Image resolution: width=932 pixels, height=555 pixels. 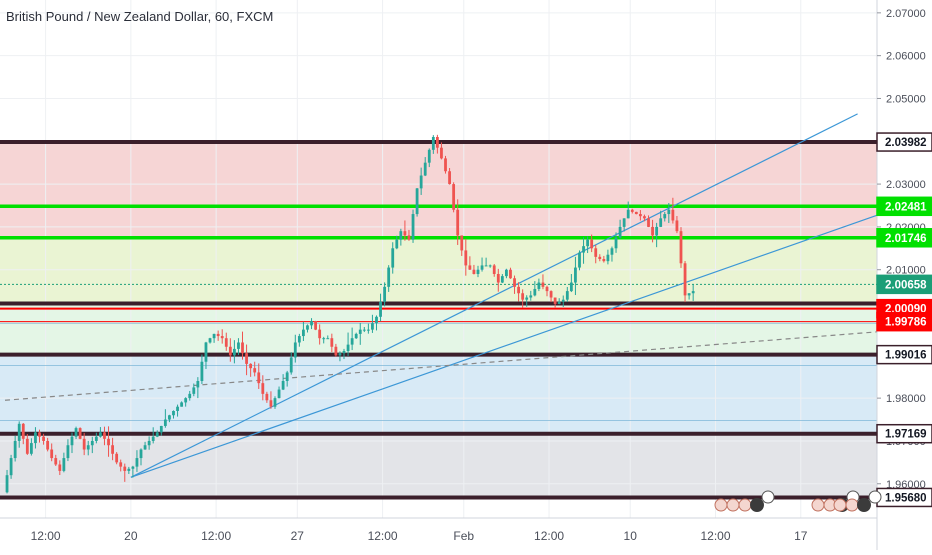 What do you see at coordinates (906, 399) in the screenshot?
I see `price-tick-label: 1.98000` at bounding box center [906, 399].